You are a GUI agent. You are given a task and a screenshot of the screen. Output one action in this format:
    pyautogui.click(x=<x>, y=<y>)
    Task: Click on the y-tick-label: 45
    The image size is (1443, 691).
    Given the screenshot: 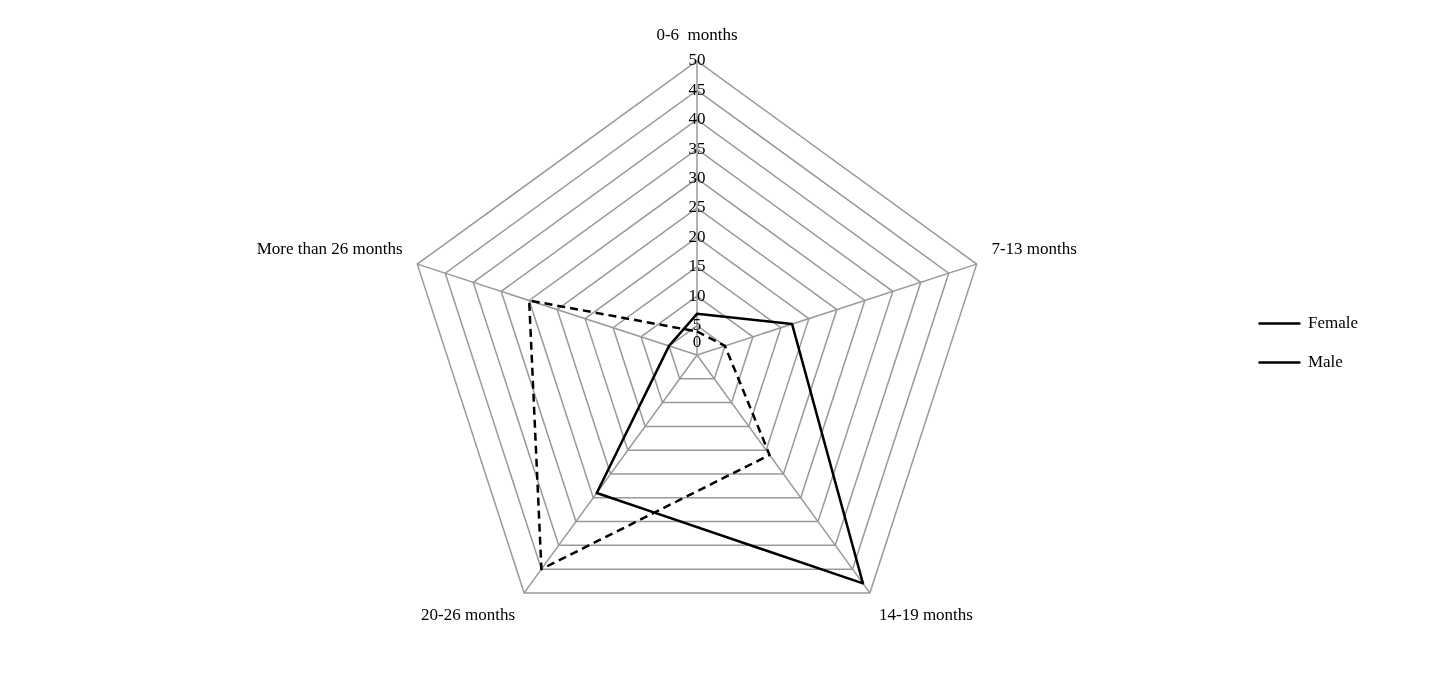 What is the action you would take?
    pyautogui.click(x=697, y=89)
    